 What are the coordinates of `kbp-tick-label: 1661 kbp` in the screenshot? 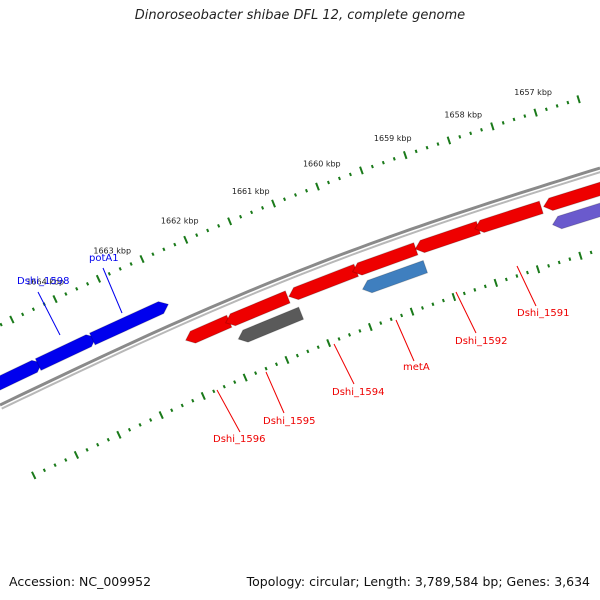 It's located at (251, 191).